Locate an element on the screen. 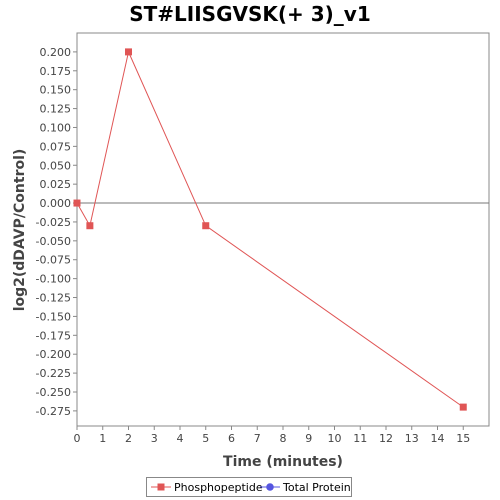  y-tick-label: -0.100 is located at coordinates (53, 279).